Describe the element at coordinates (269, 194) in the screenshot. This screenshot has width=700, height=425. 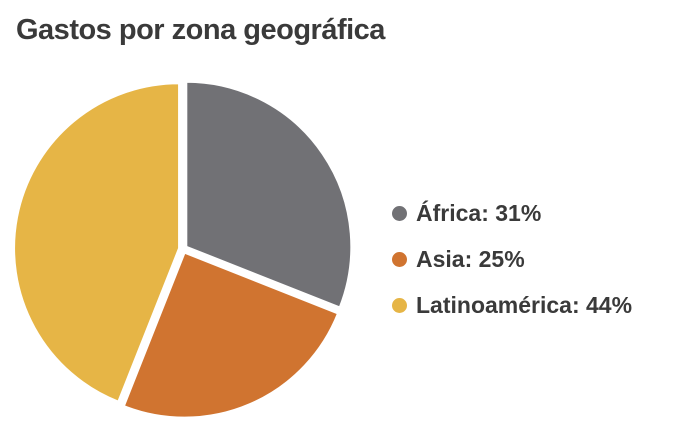
I see `pie-slice-africa` at that location.